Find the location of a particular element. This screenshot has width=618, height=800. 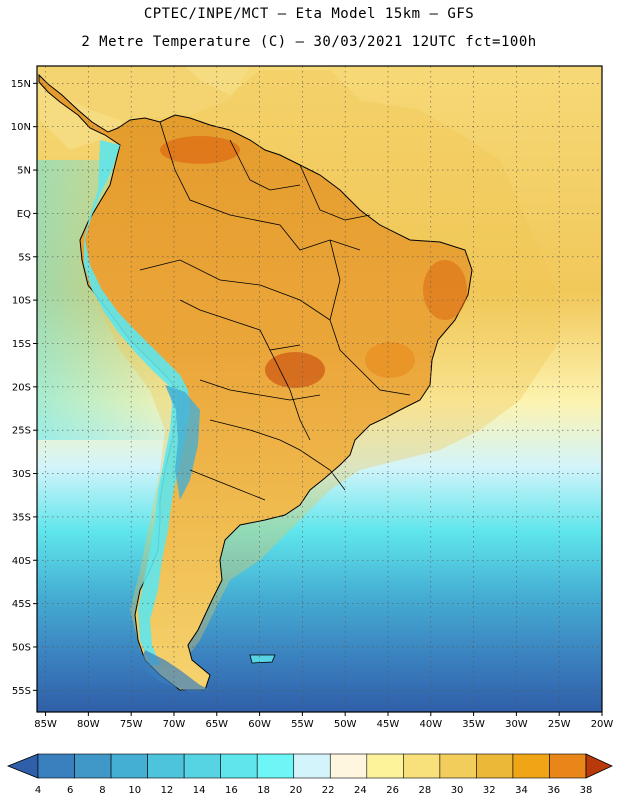

hot-spot-northeast is located at coordinates (445, 290).